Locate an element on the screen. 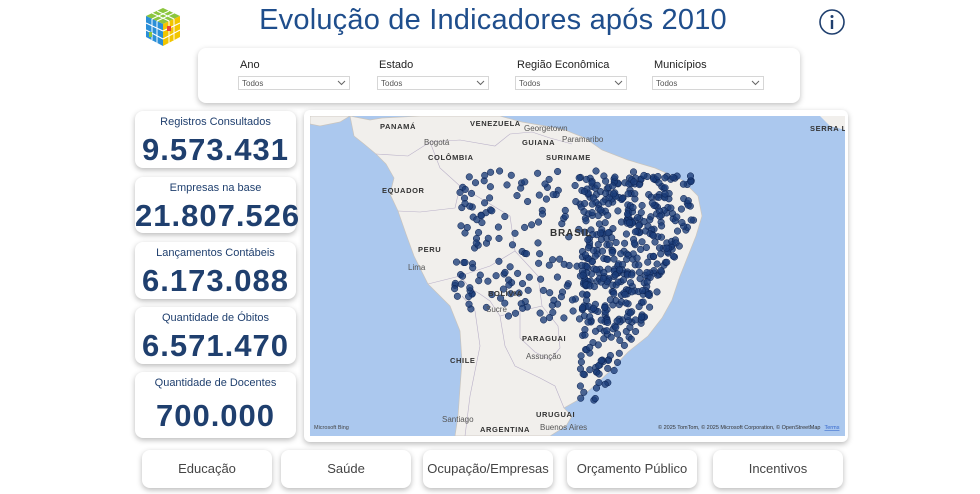 The width and height of the screenshot is (980, 494). nav-button: Incentivos is located at coordinates (778, 469).